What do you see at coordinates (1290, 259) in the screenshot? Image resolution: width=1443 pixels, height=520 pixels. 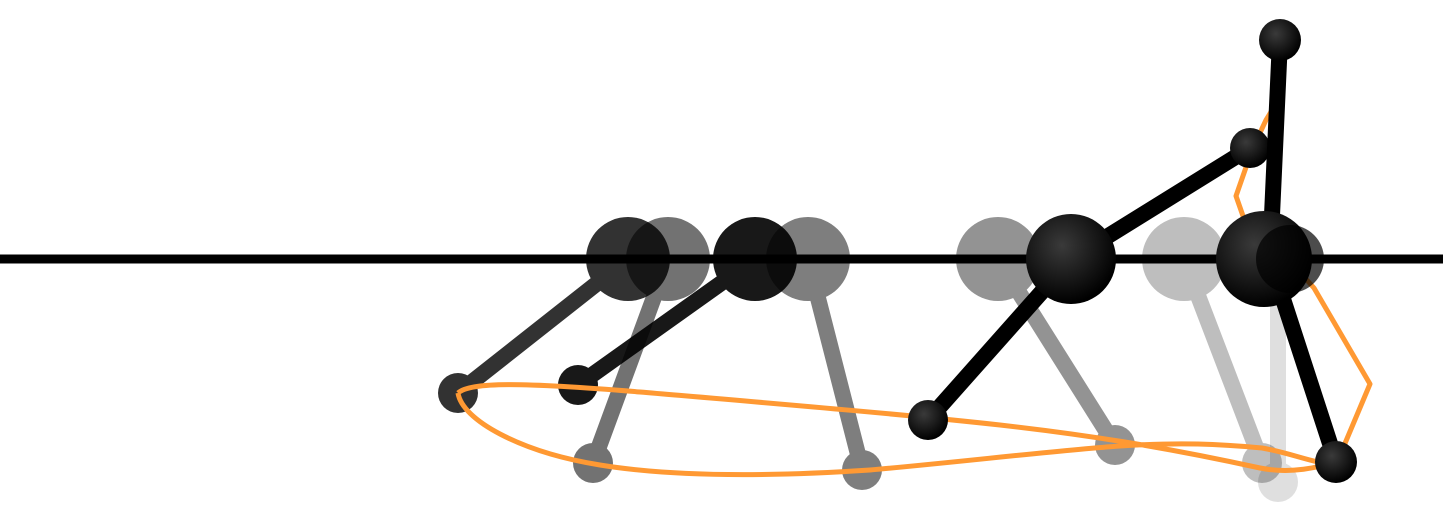 I see `hip-joint-overlay` at bounding box center [1290, 259].